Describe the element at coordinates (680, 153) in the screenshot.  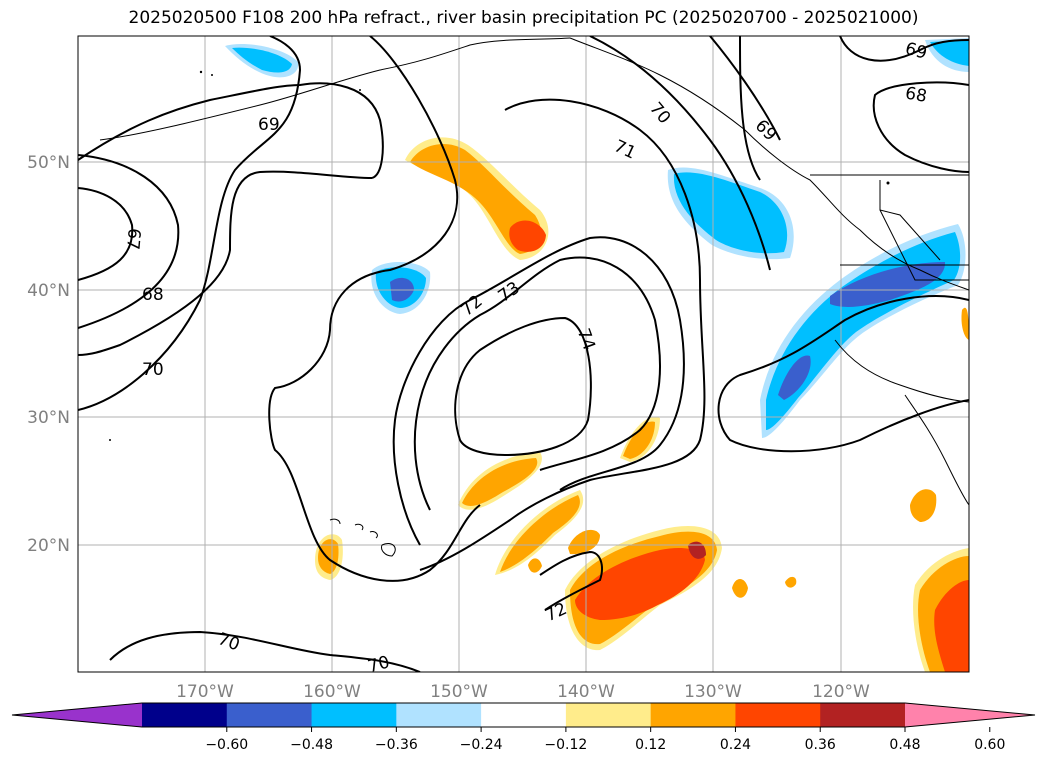
I see `contour-70-top` at that location.